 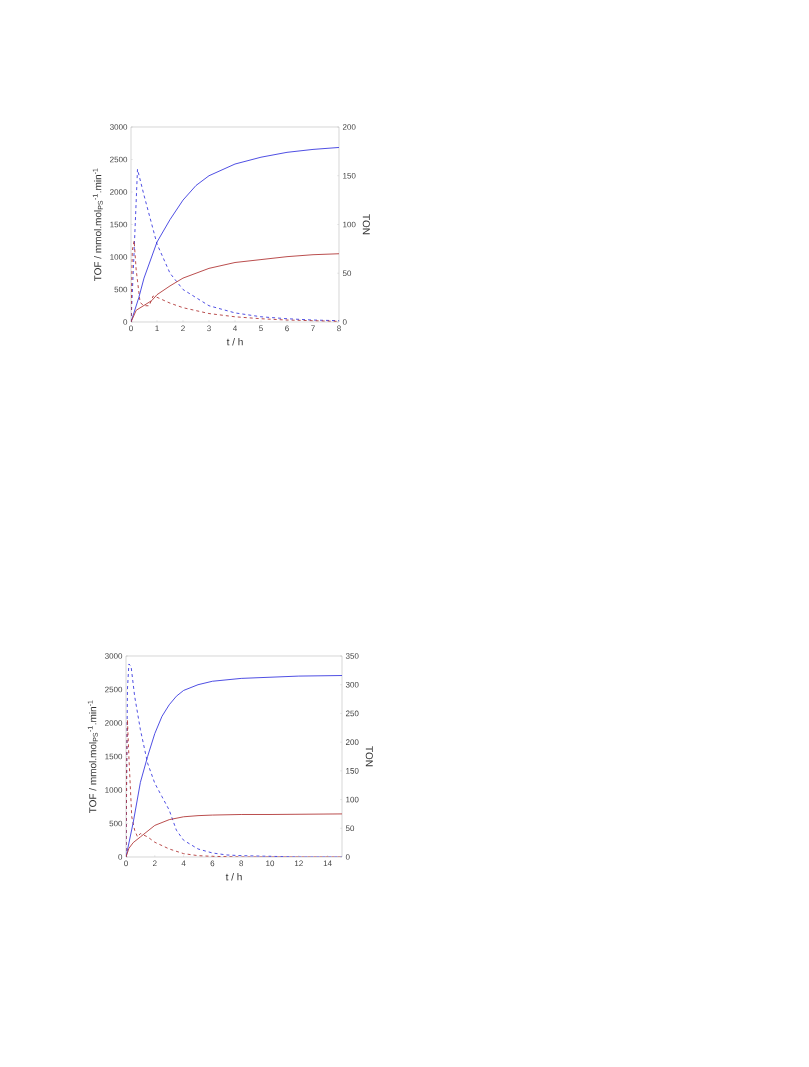 I want to click on x-tick-label: 0, so click(x=131, y=328).